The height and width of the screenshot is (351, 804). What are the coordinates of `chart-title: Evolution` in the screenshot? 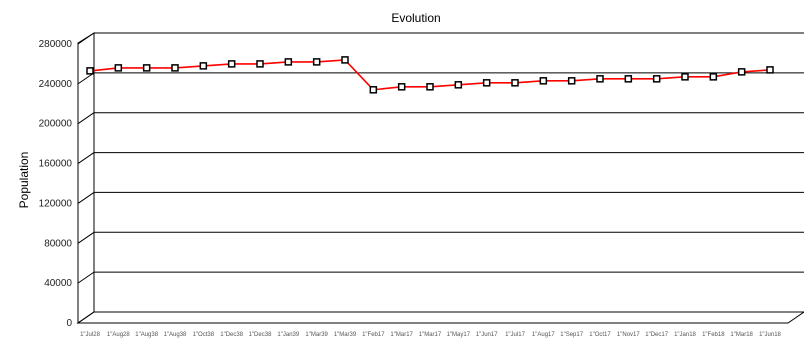 It's located at (415, 18).